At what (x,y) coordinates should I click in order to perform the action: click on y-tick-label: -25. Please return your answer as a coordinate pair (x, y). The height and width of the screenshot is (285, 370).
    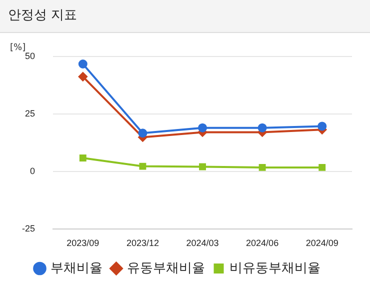
    Looking at the image, I should click on (29, 229).